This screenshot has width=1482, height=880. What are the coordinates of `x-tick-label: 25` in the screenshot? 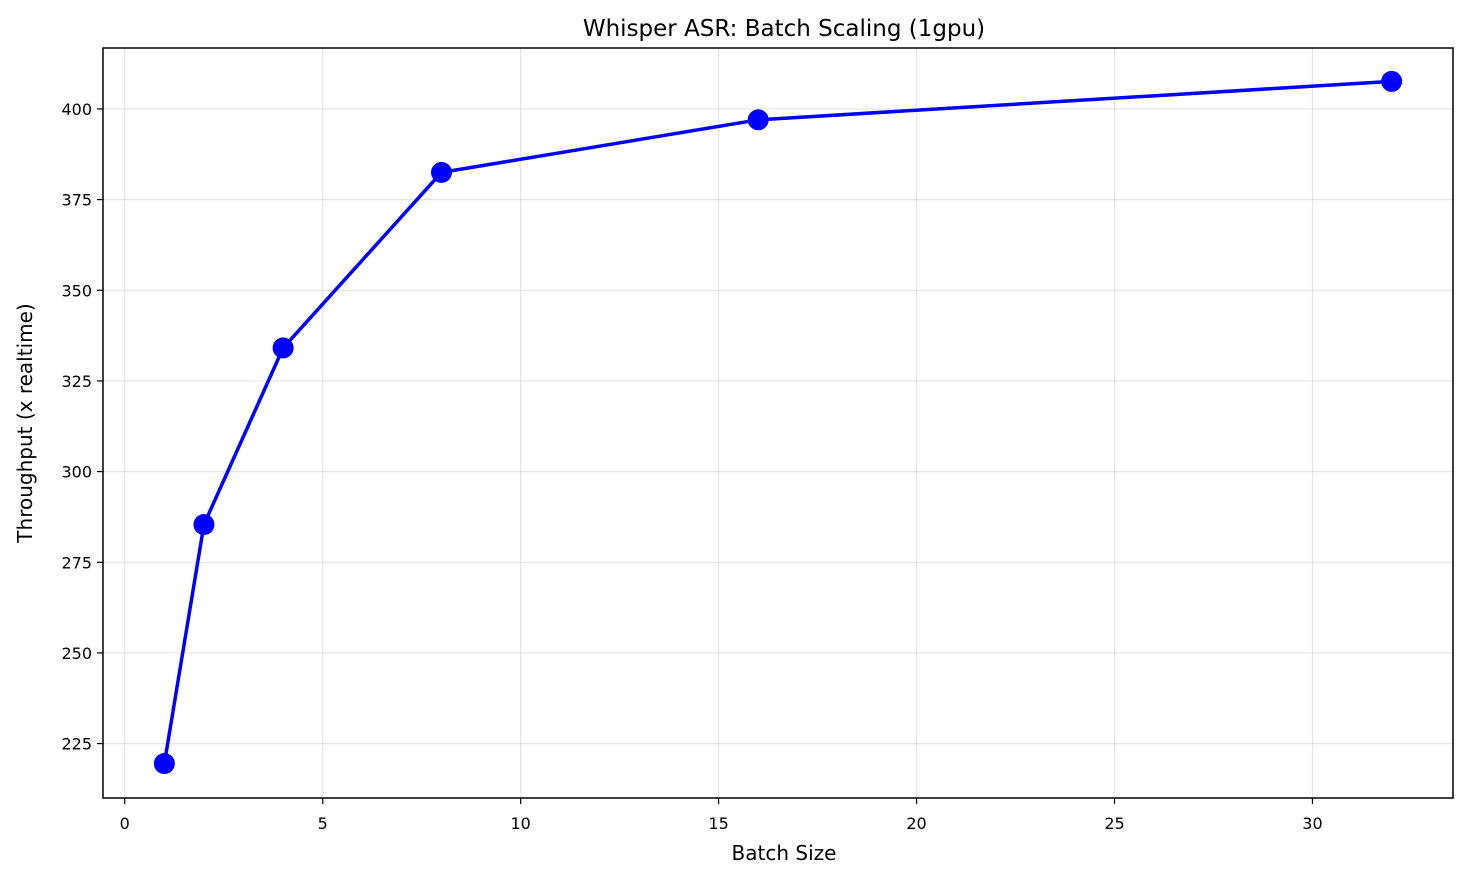 It's located at (1114, 823).